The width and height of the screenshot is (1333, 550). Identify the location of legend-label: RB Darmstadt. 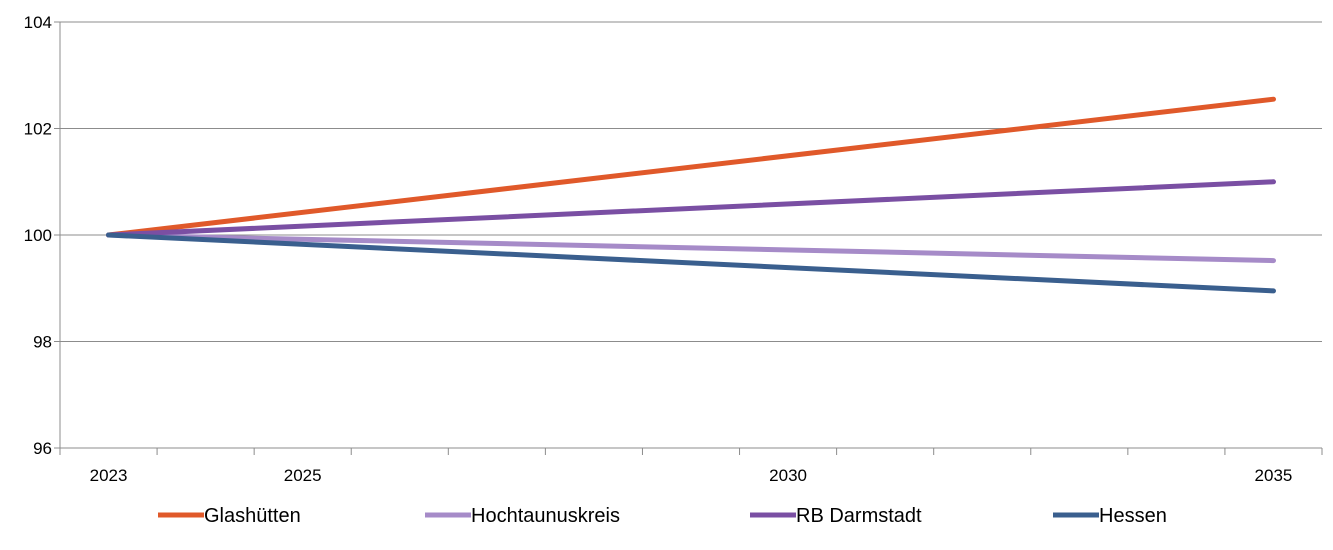
(859, 516).